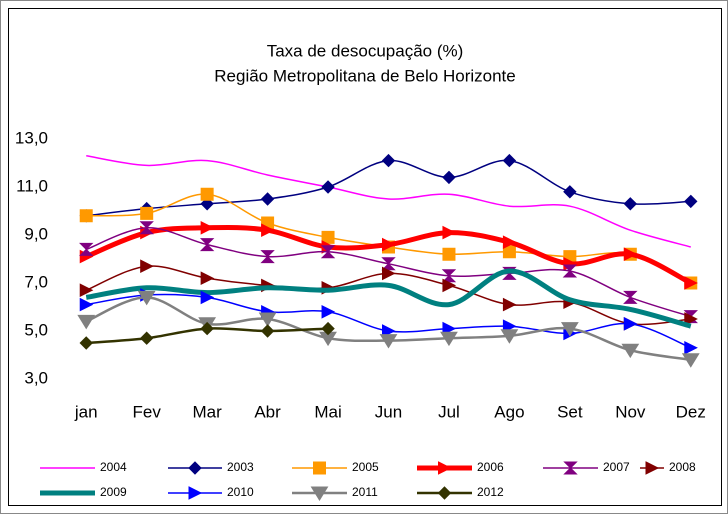 This screenshot has height=514, width=728. I want to click on x-tick-label: Abr, so click(267, 411).